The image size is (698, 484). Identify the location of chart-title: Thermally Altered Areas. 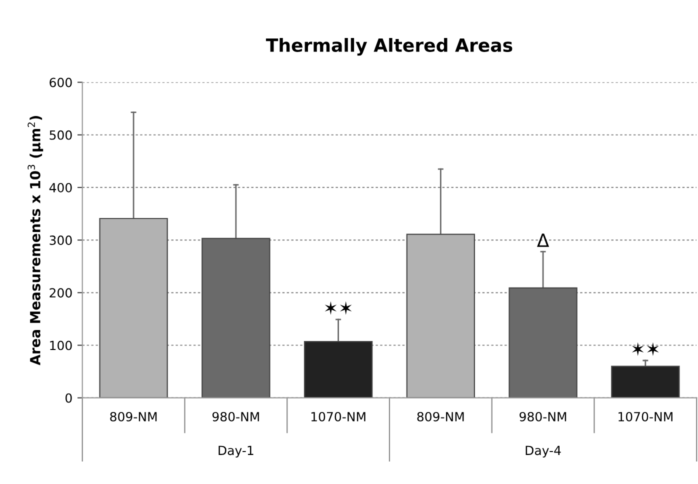
(389, 47).